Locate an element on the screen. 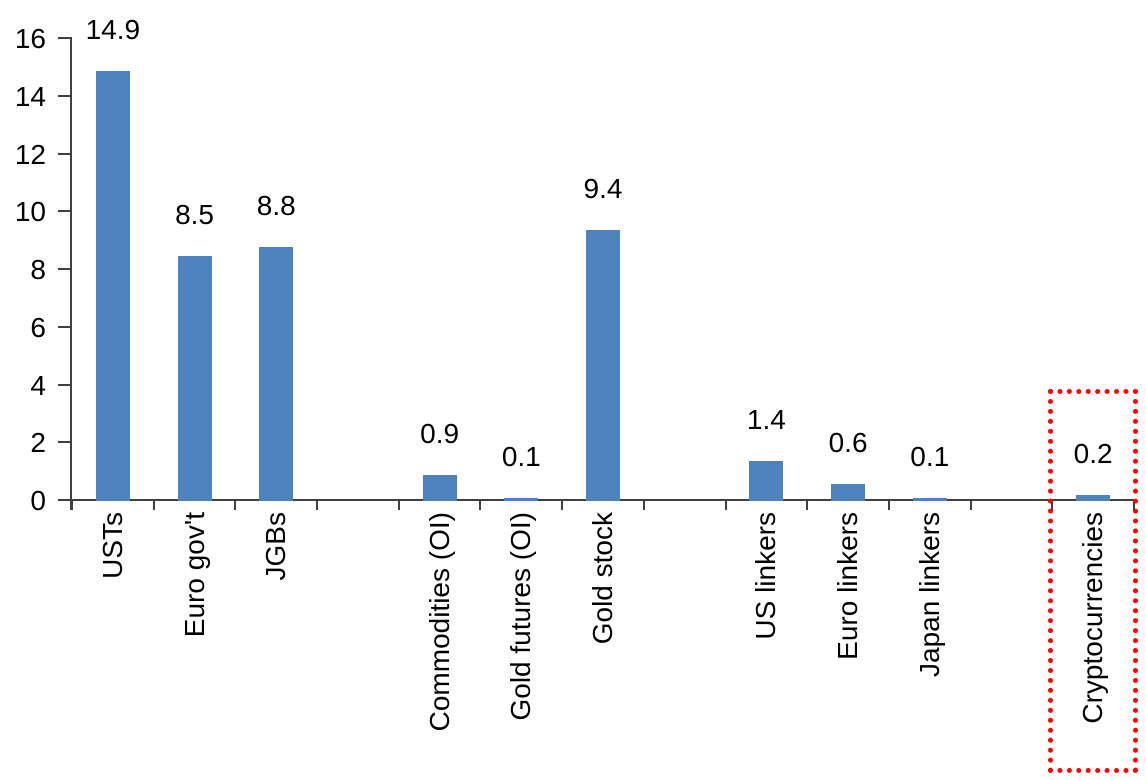  category-label-euro-gov-t: Euro gov't is located at coordinates (194, 575).